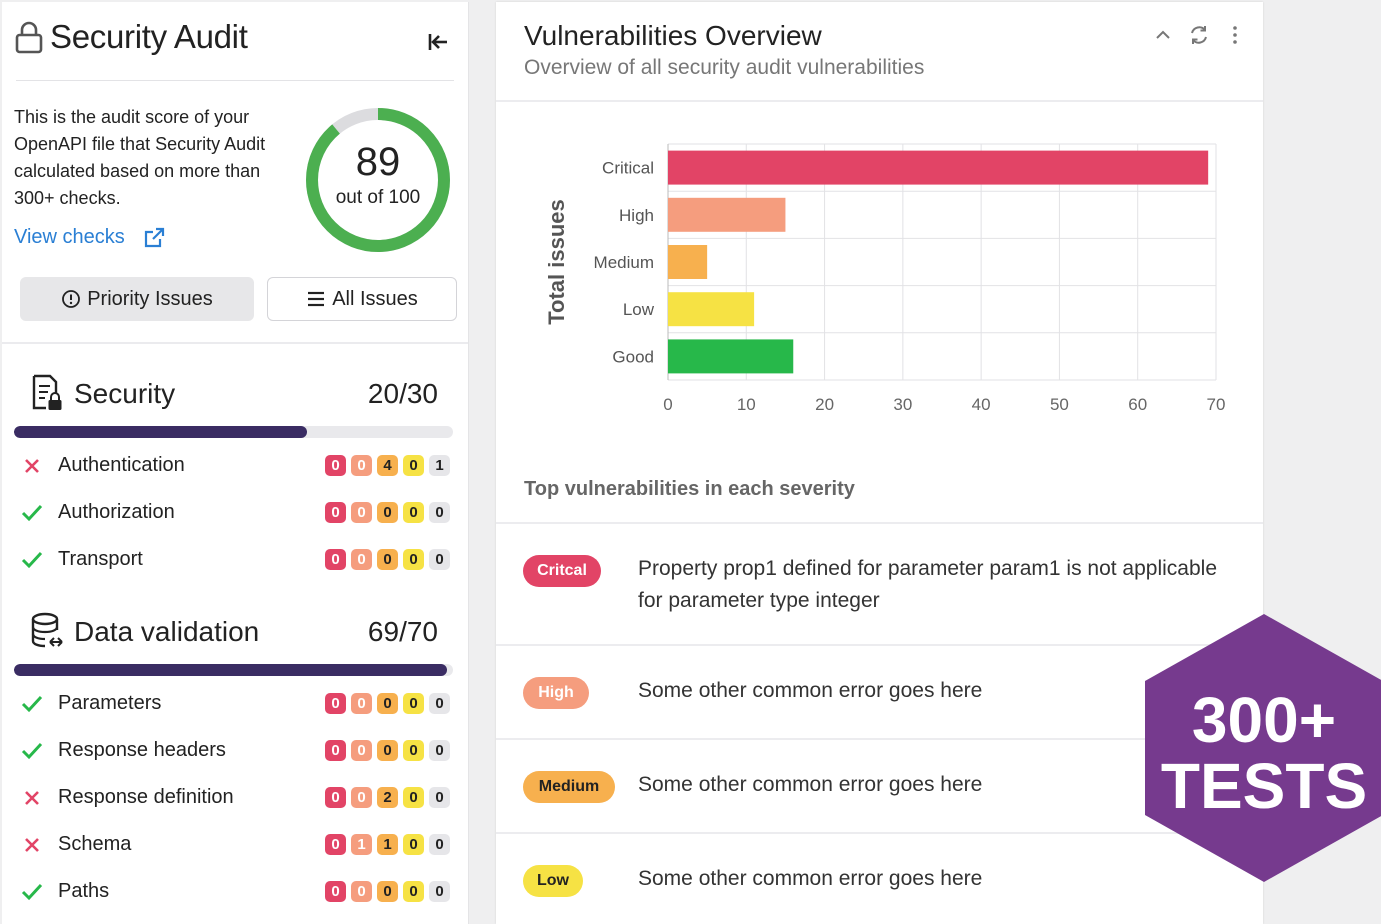 The image size is (1381, 924). Describe the element at coordinates (167, 631) in the screenshot. I see `section-title: Data validation` at that location.